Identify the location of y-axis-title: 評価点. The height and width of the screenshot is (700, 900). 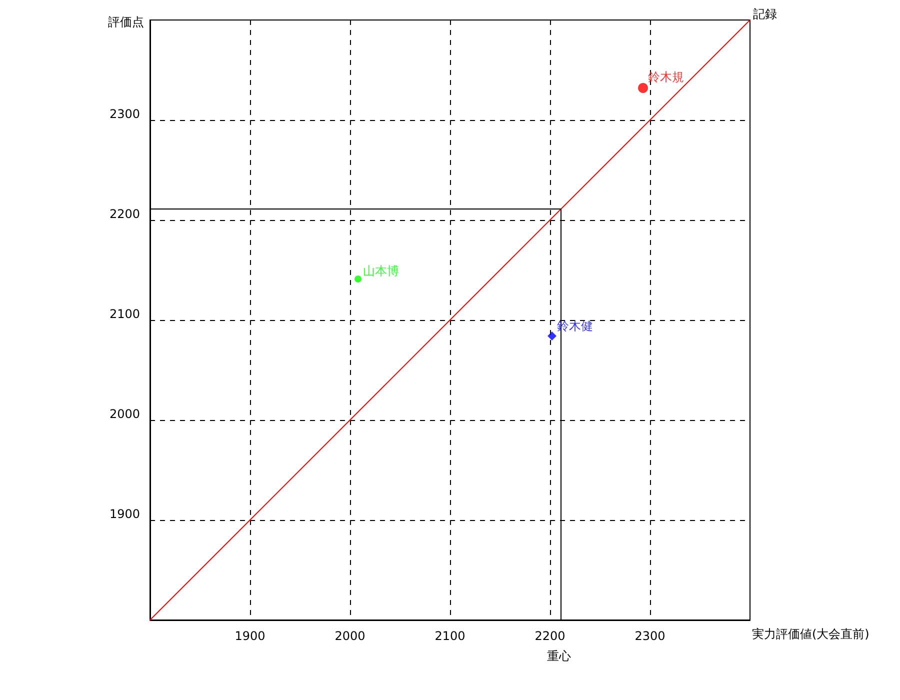
(126, 22).